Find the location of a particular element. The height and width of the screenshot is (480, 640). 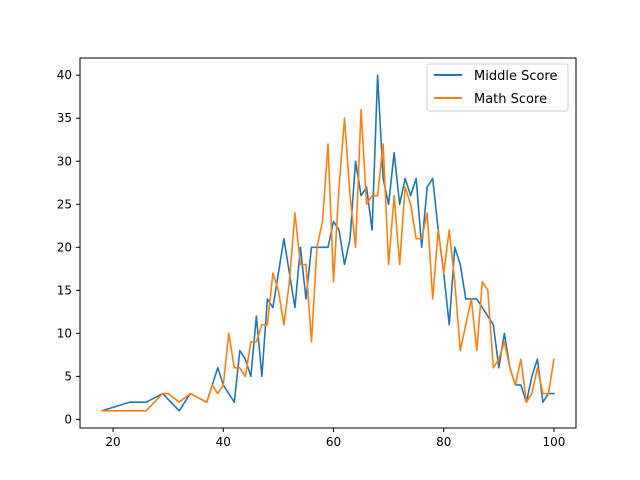

y-tick-label: 40 is located at coordinates (64, 75).